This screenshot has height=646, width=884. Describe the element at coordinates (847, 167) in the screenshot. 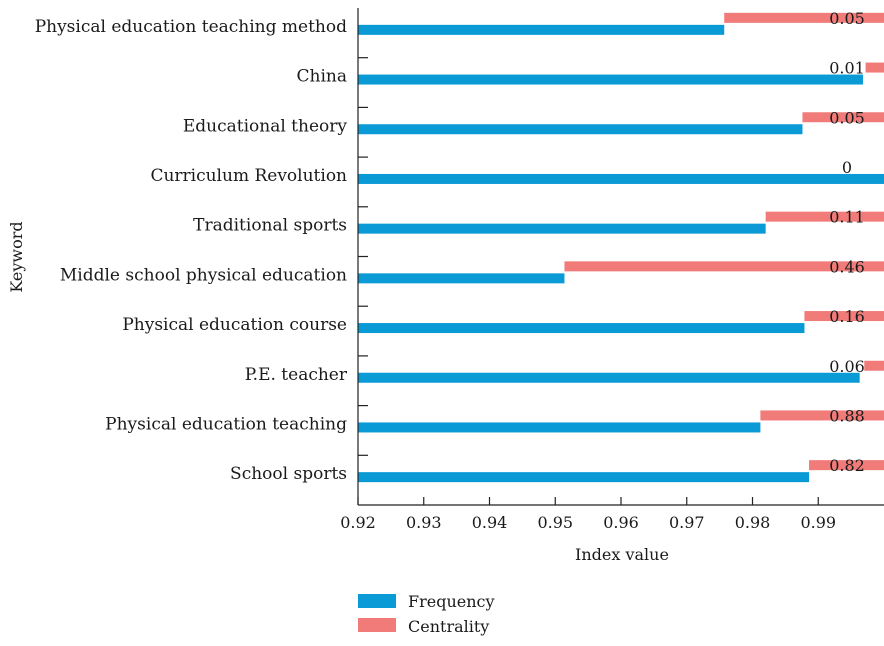

I see `centrality-data-label: 0` at that location.